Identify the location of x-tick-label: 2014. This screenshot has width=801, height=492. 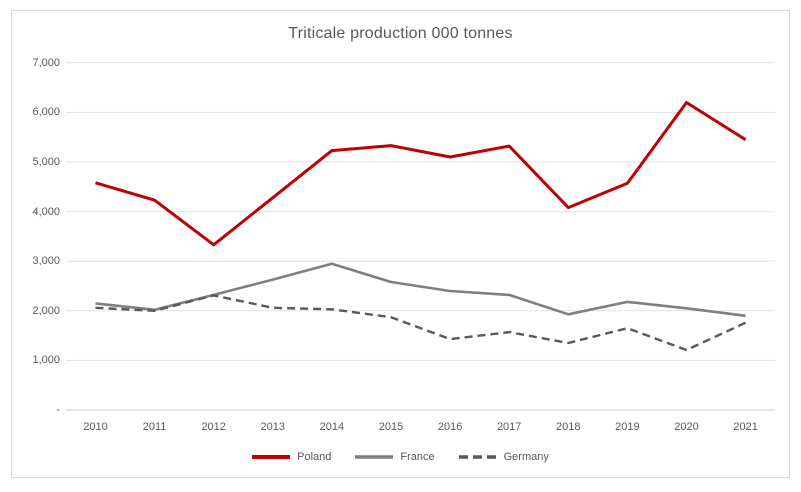
(332, 427).